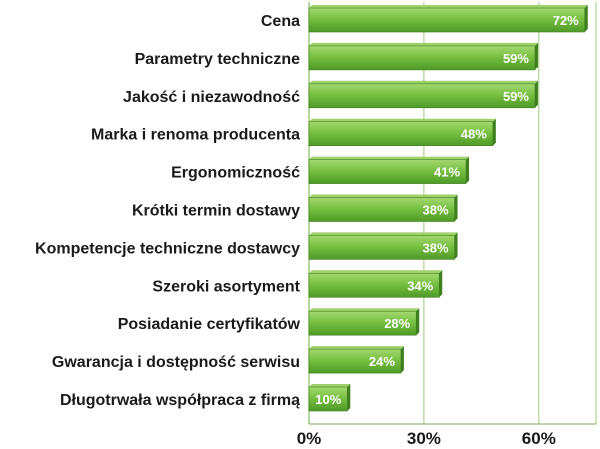  Describe the element at coordinates (195, 135) in the screenshot. I see `category-label: Marka i renoma producenta` at that location.